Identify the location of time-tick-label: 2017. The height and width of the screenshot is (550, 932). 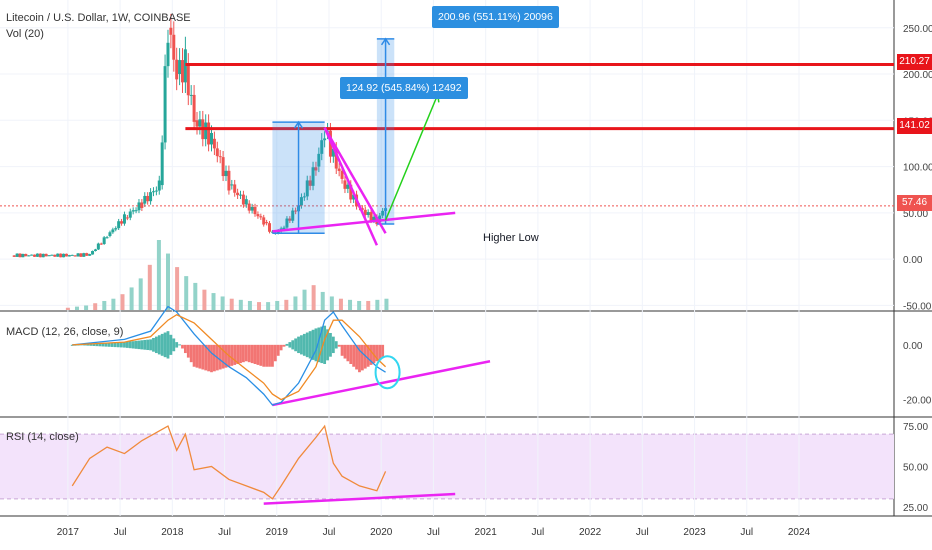
(68, 532).